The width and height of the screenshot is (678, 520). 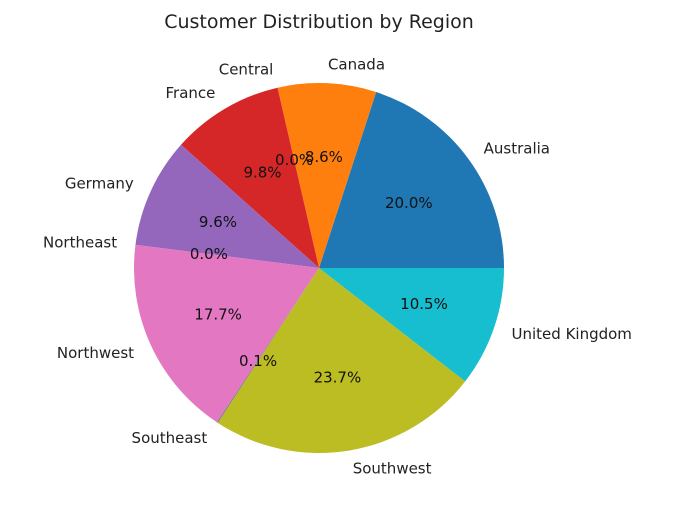 What do you see at coordinates (246, 70) in the screenshot?
I see `category-label-central: Central` at bounding box center [246, 70].